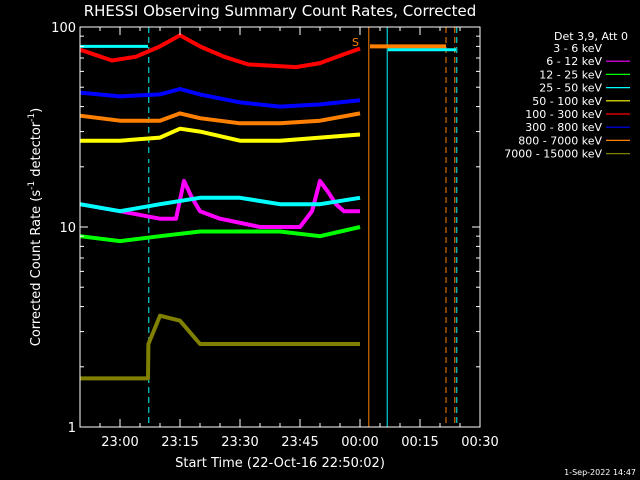  What do you see at coordinates (239, 442) in the screenshot?
I see `x-tick-label: 23:30` at bounding box center [239, 442].